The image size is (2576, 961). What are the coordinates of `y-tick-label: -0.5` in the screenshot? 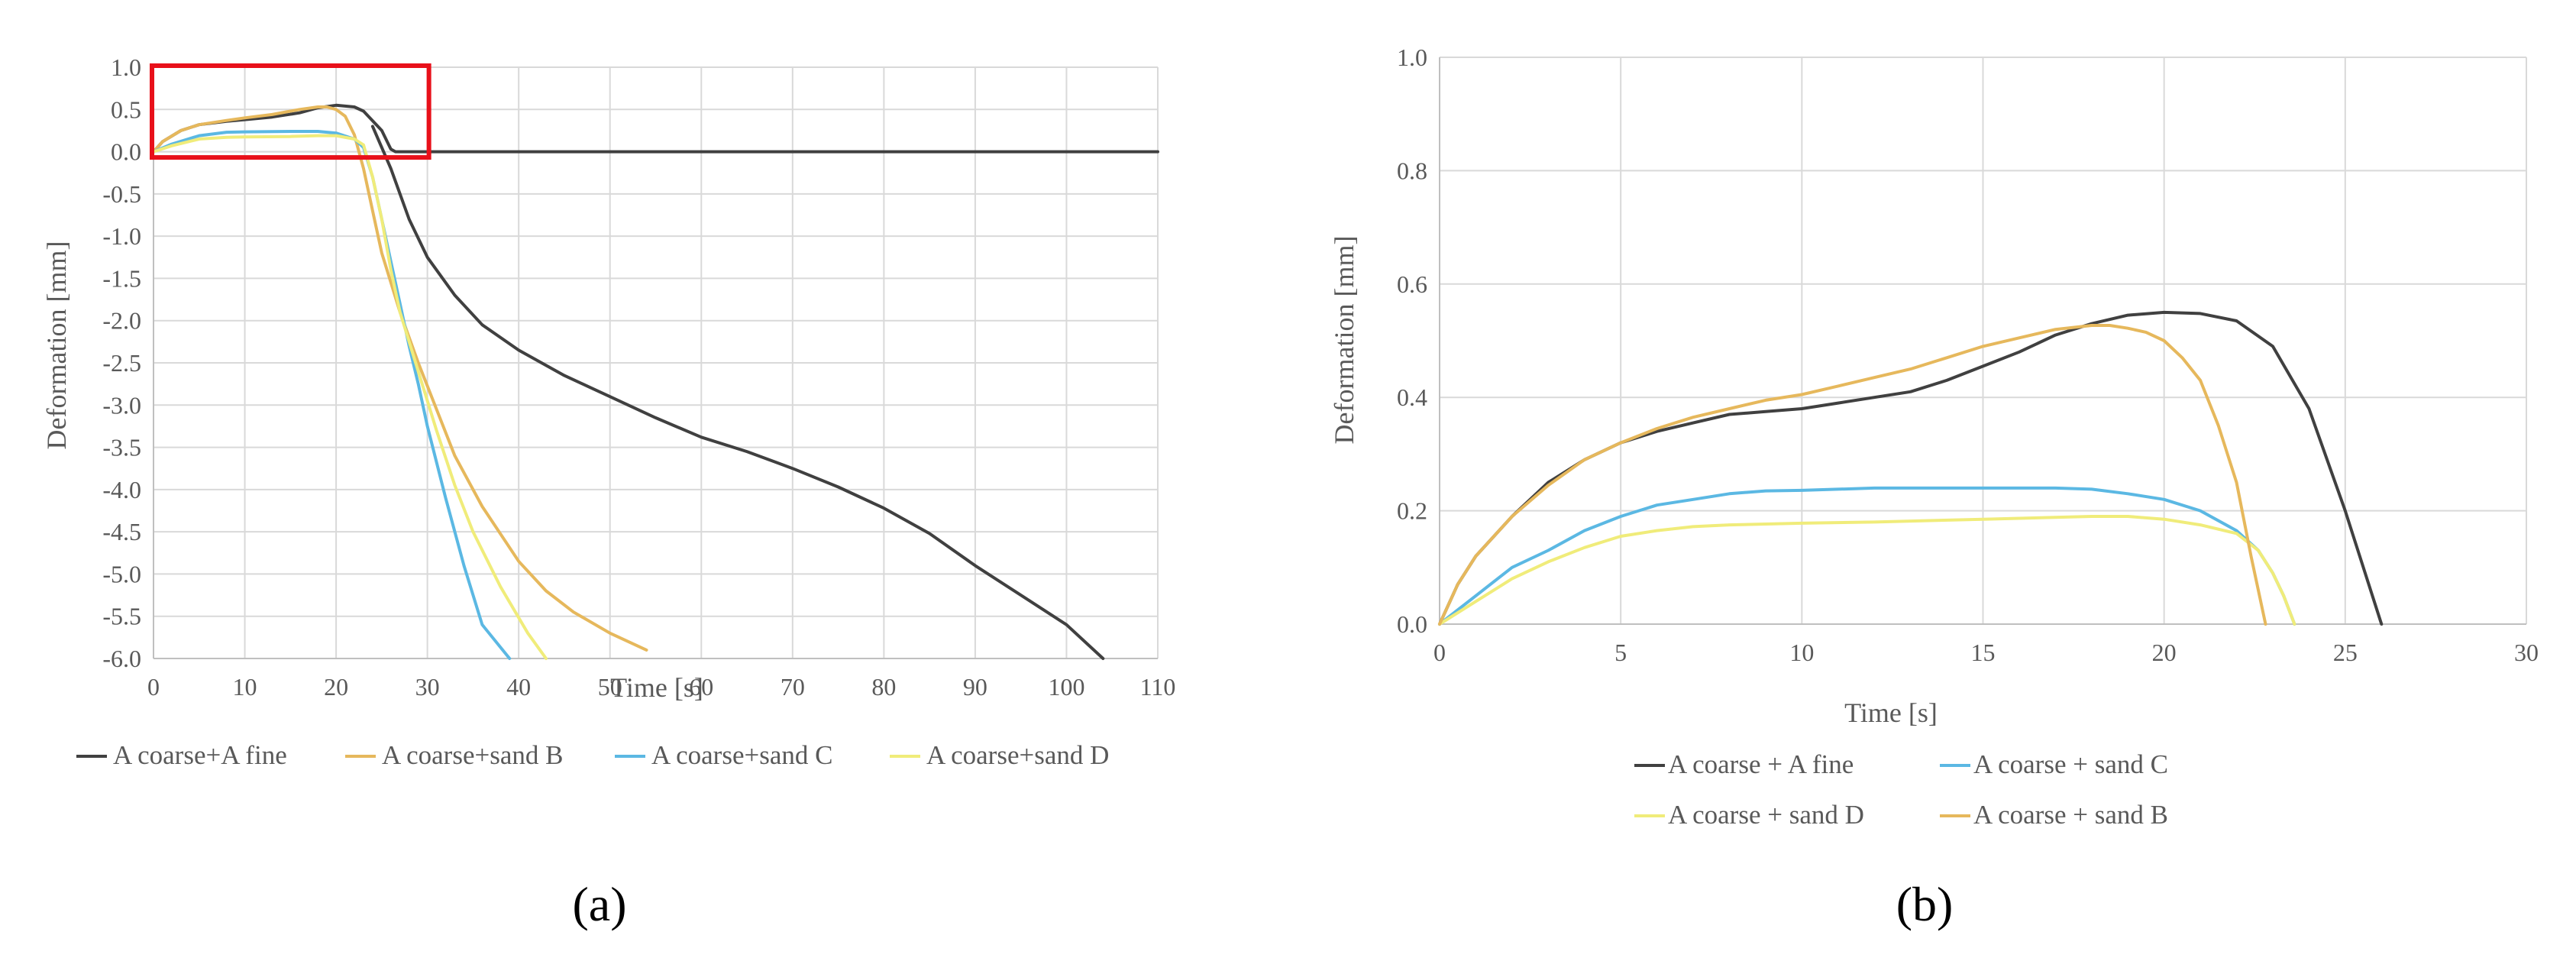 It's located at (122, 194).